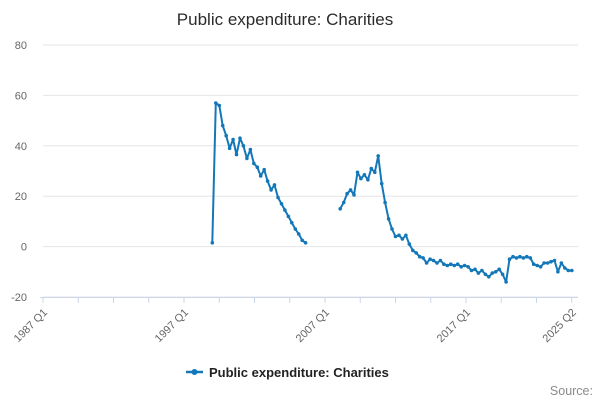  Describe the element at coordinates (24, 248) in the screenshot. I see `y-tick-label: 0` at that location.